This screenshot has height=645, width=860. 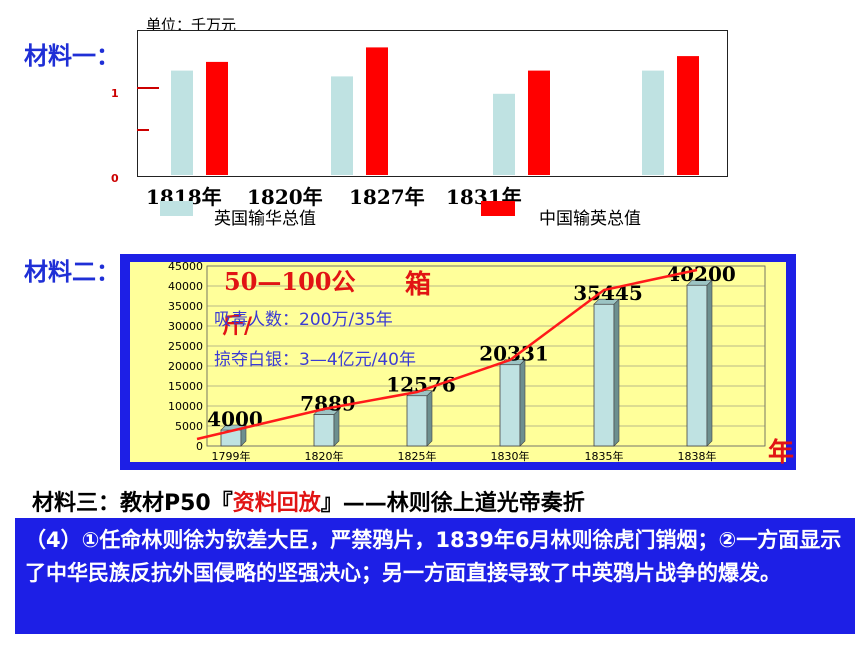 I want to click on chart1-year-1827: 1827年, so click(x=387, y=197).